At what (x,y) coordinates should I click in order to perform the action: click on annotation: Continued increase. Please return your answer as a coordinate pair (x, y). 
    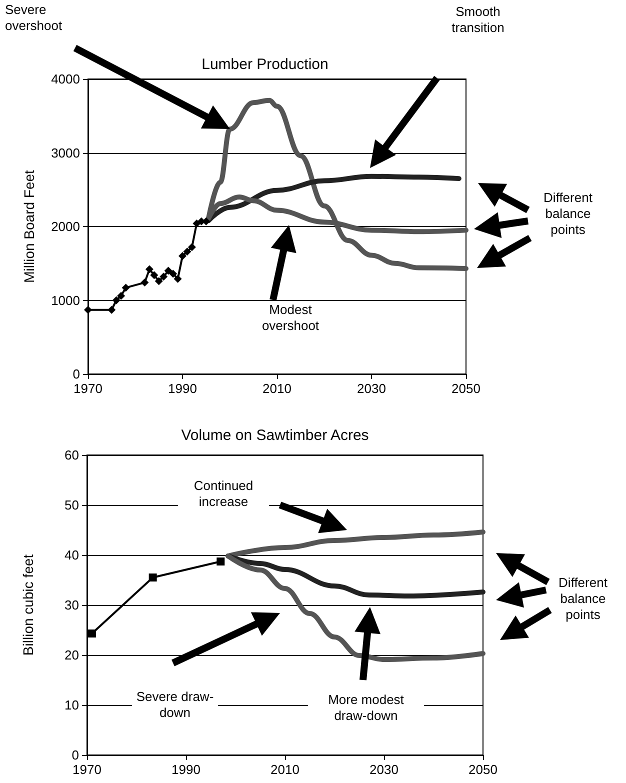
    Looking at the image, I should click on (223, 494).